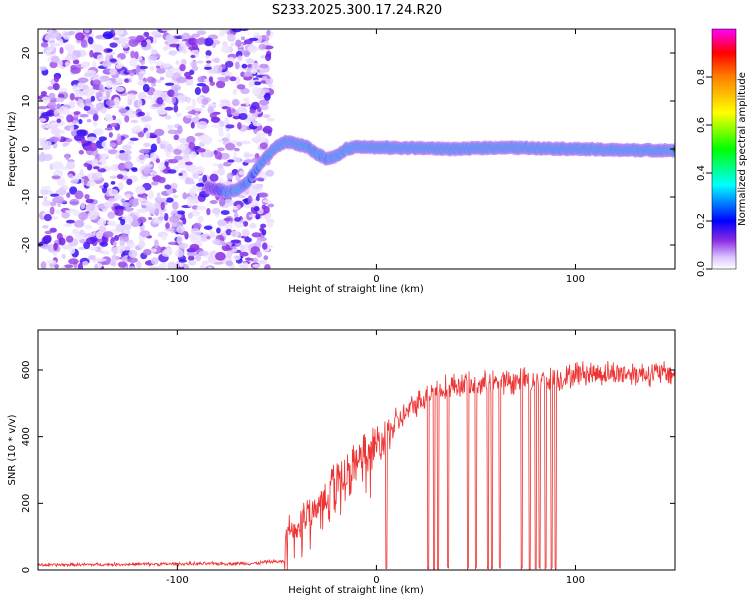 Image resolution: width=750 pixels, height=600 pixels. Describe the element at coordinates (701, 269) in the screenshot. I see `colorbar-tick-label: 0.0` at that location.